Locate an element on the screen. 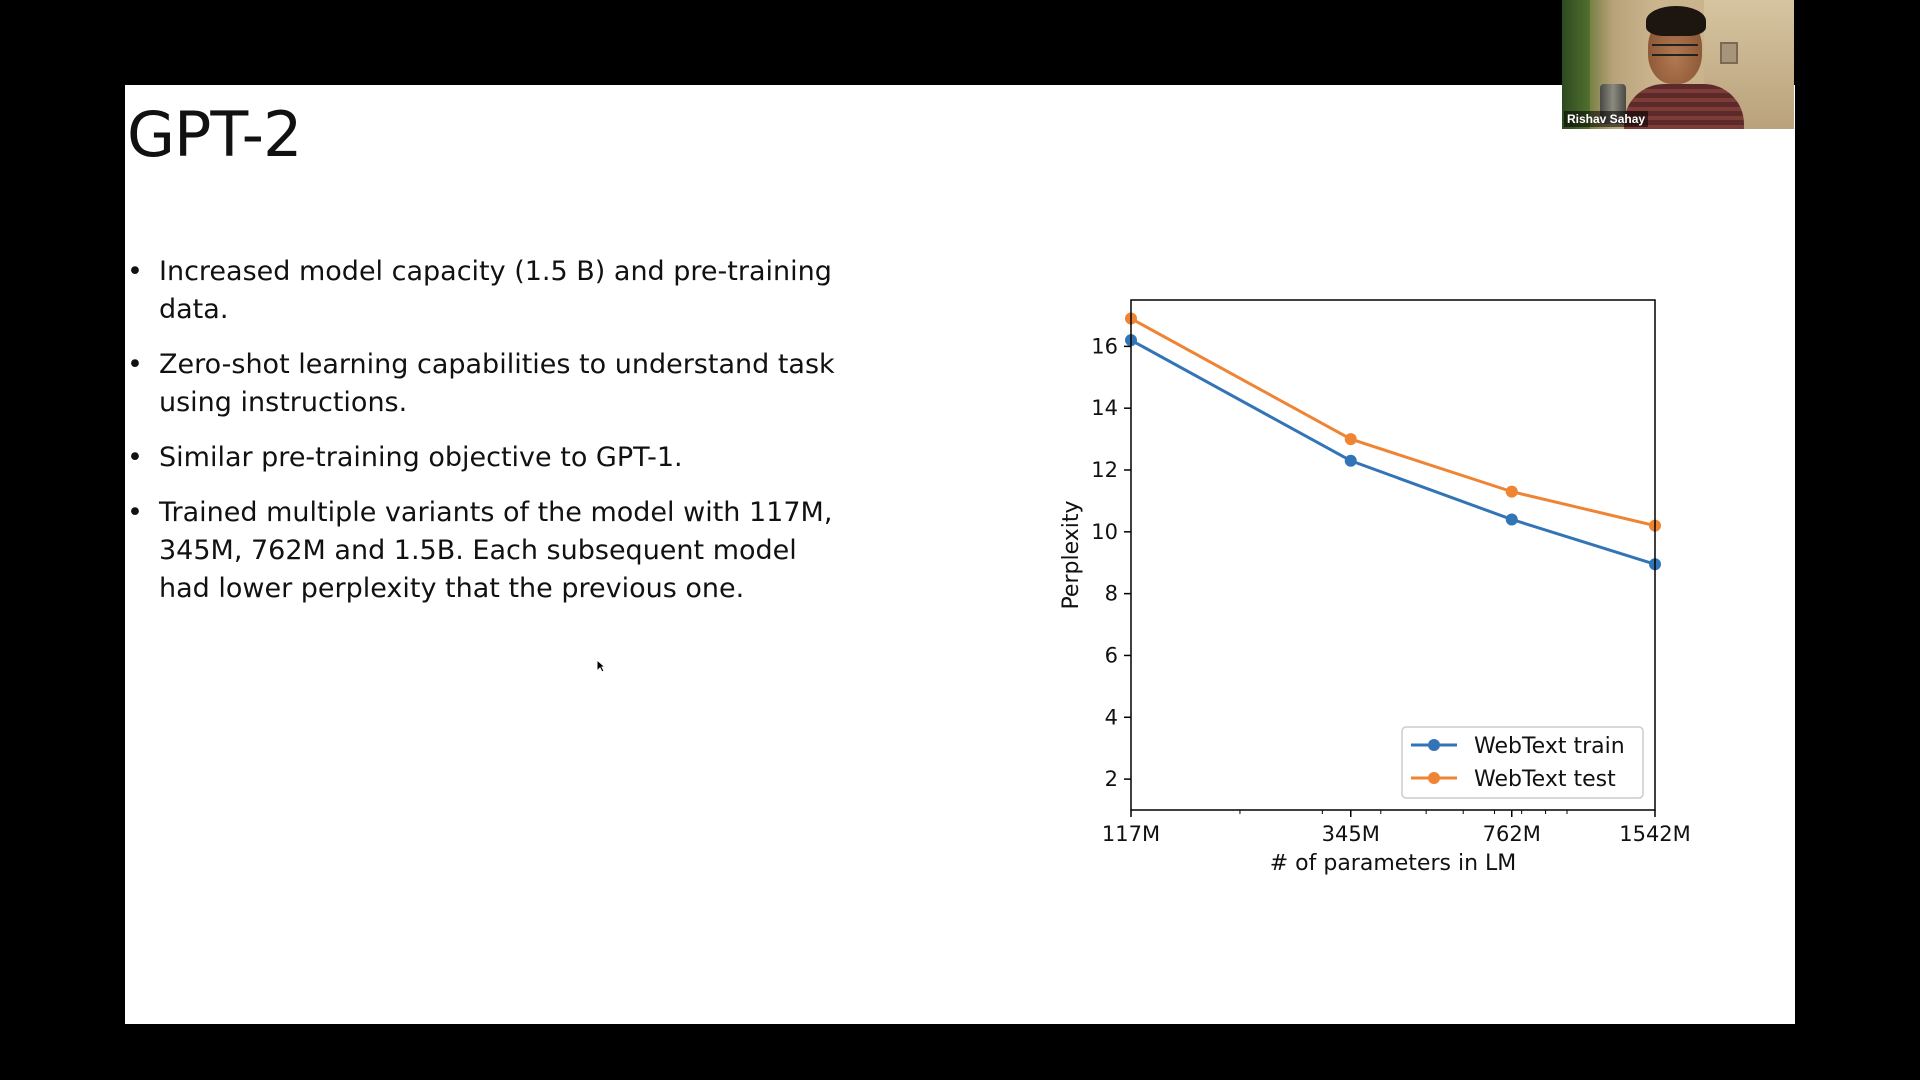 This screenshot has height=1080, width=1920. x-tick-label: 1542M is located at coordinates (1655, 834).